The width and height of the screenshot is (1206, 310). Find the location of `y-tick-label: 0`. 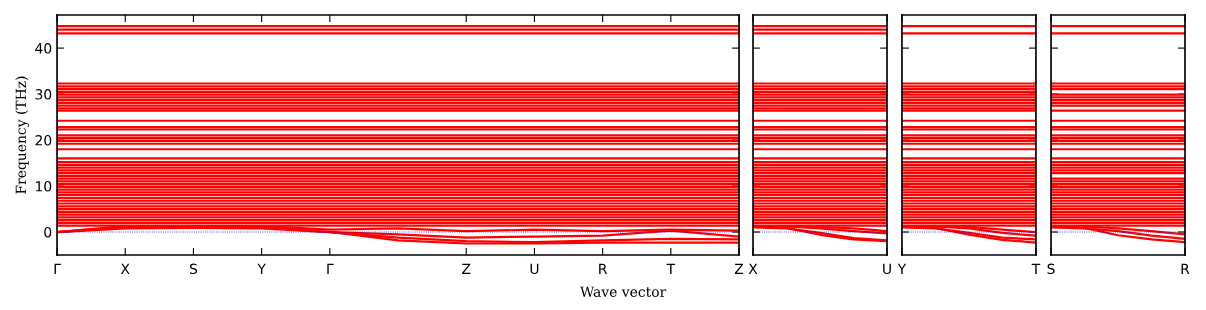

y-tick-label: 0 is located at coordinates (48, 232).